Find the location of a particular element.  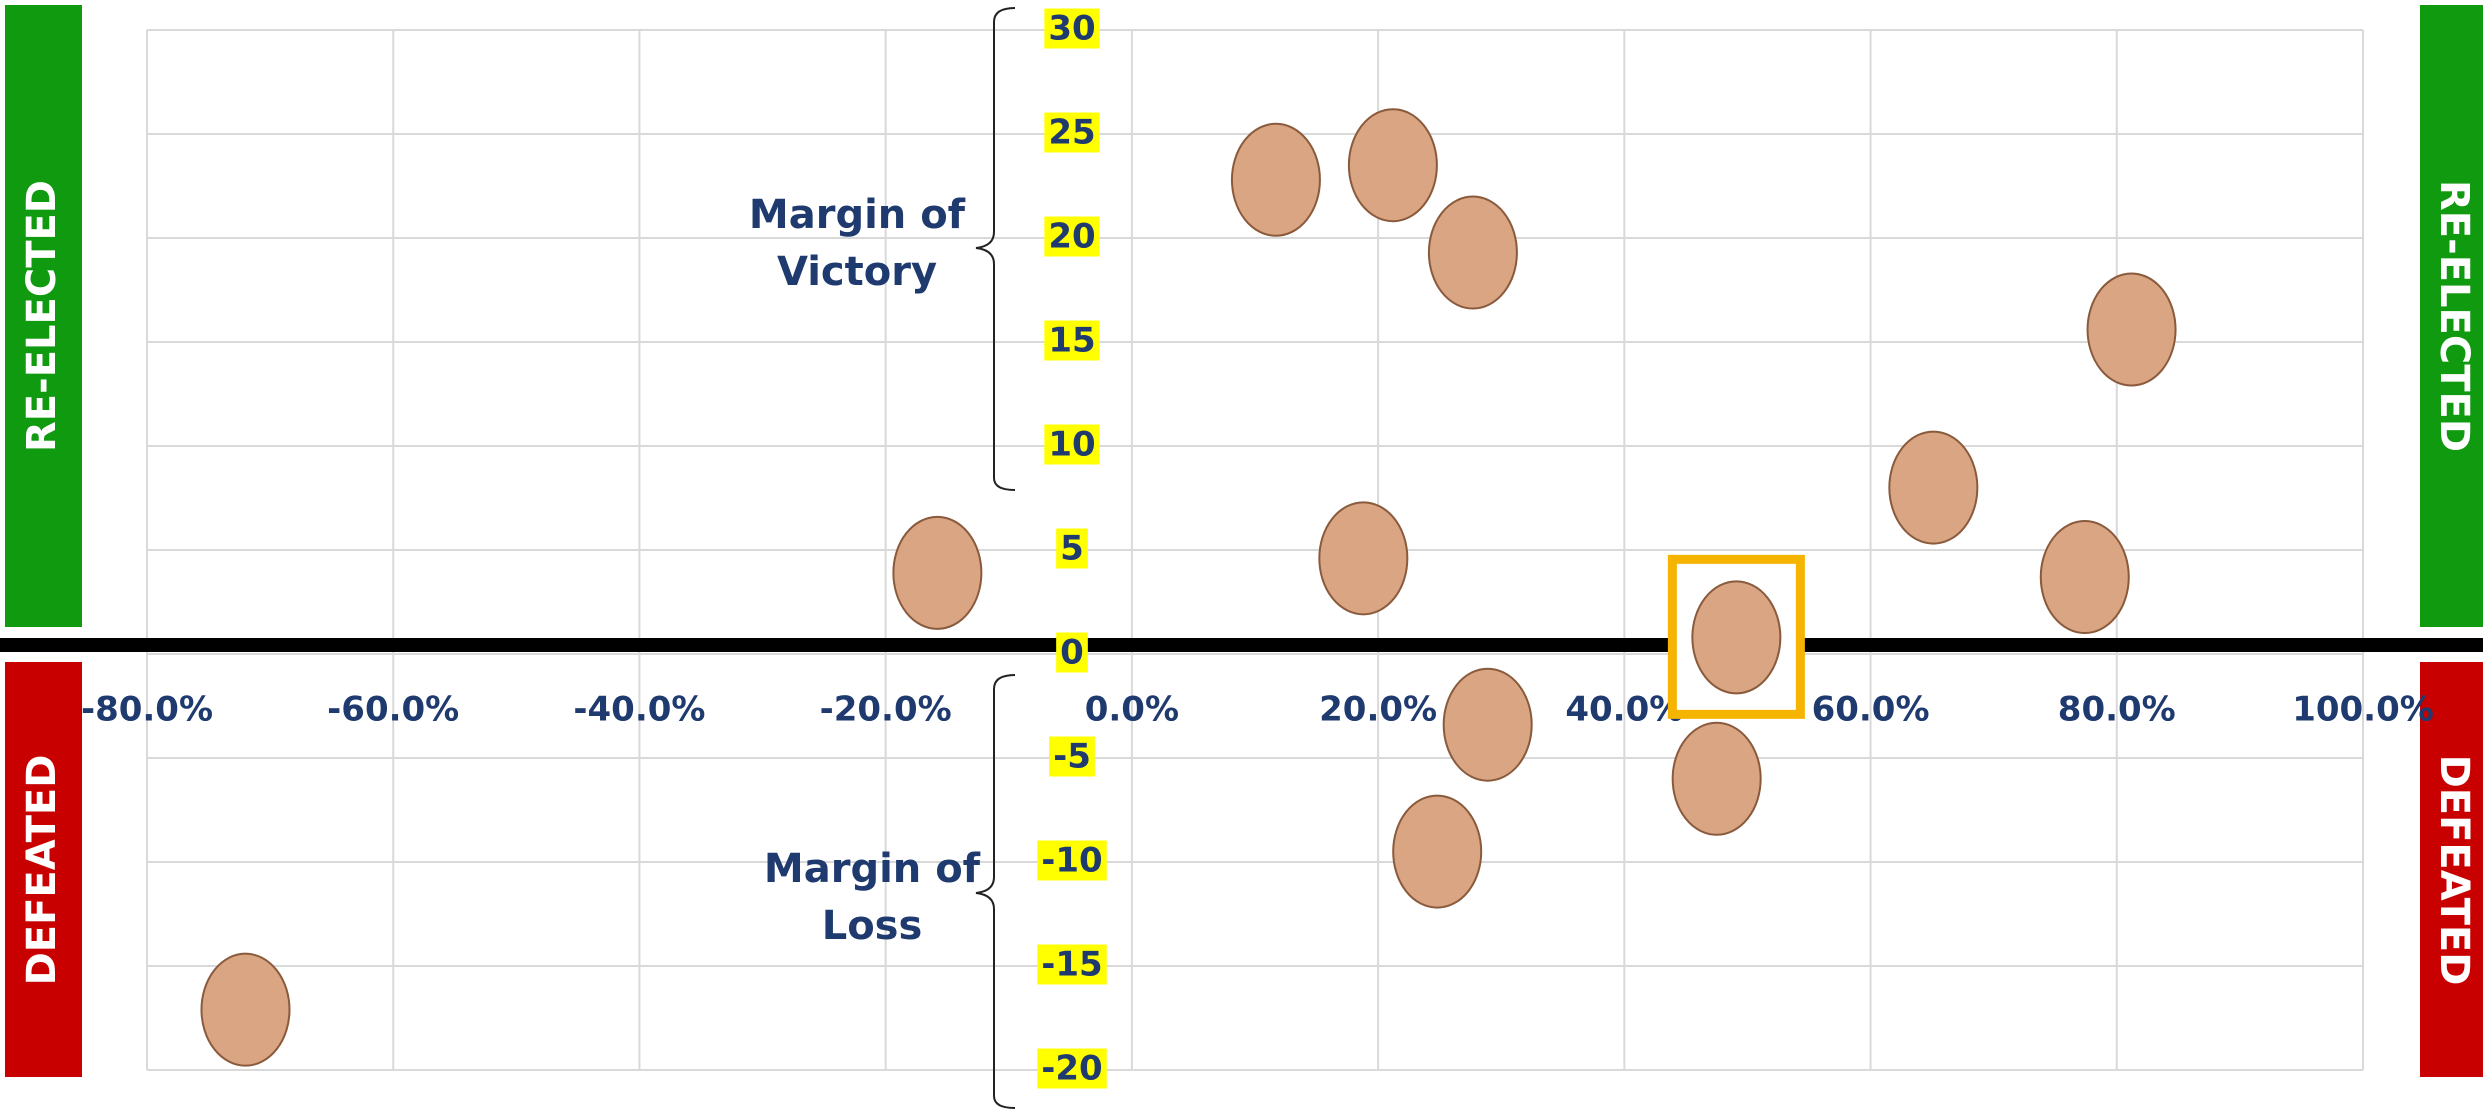

y-tick-label: 20 is located at coordinates (1071, 237).